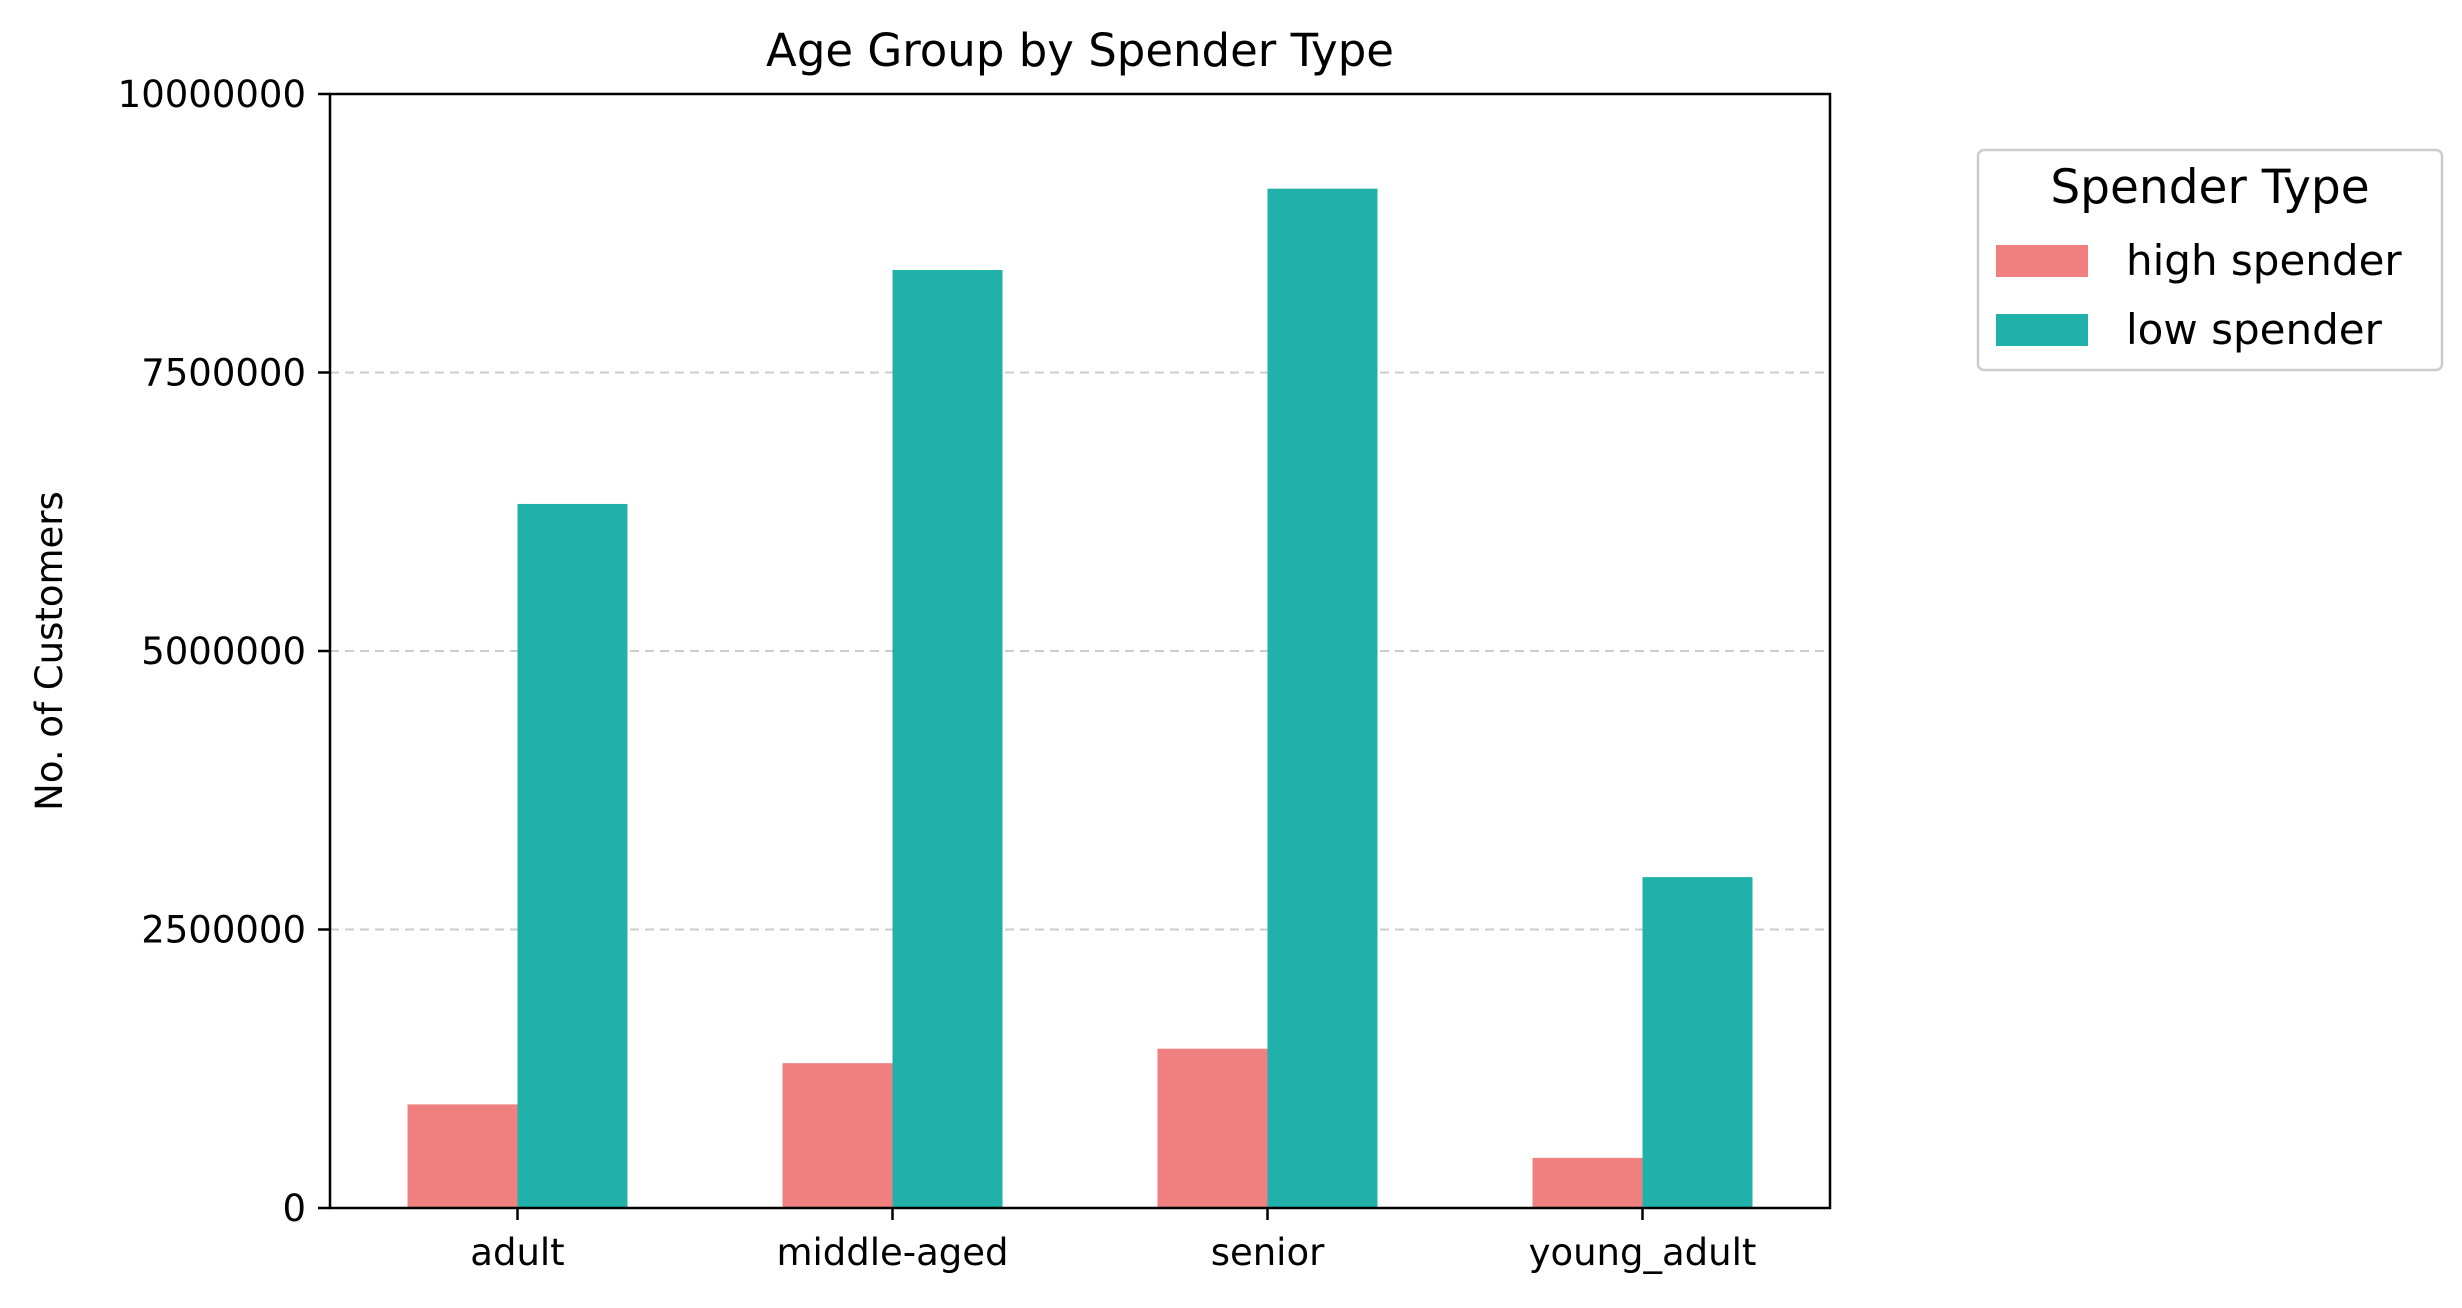  I want to click on bar-high-spender-middle-aged, so click(837, 1135).